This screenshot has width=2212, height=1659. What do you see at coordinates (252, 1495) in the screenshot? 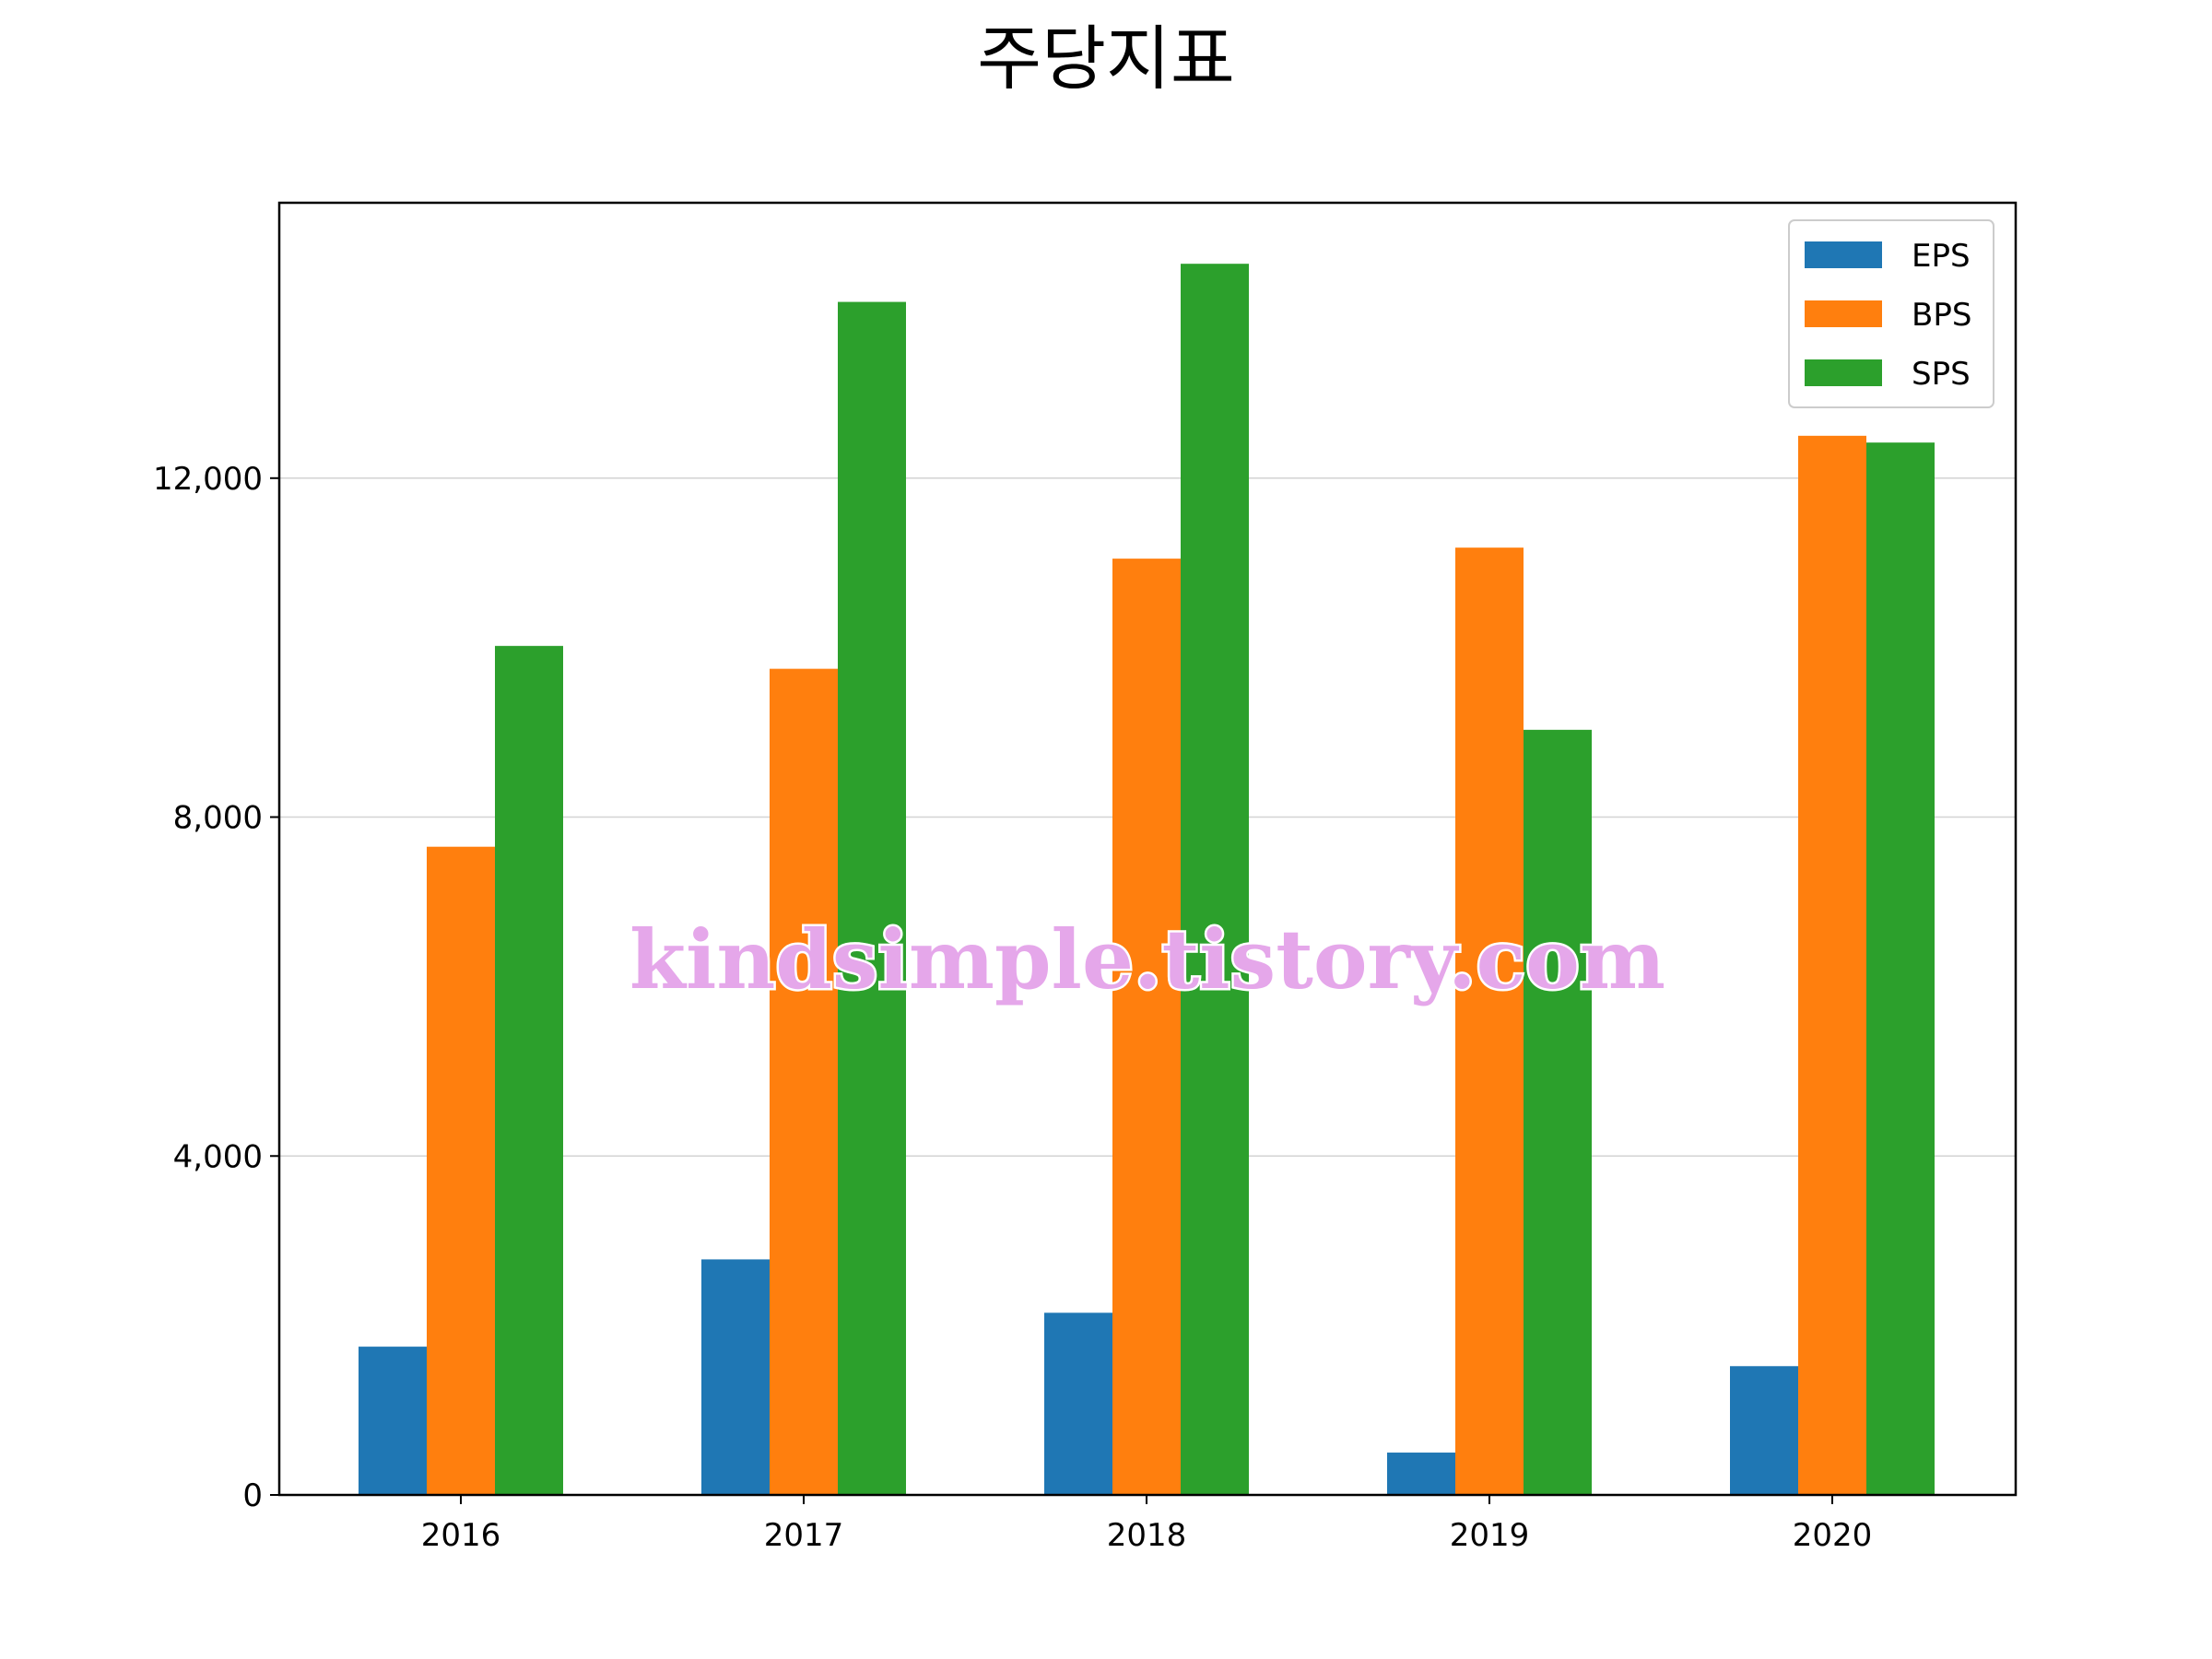
I see `y-tick-label: 0` at bounding box center [252, 1495].